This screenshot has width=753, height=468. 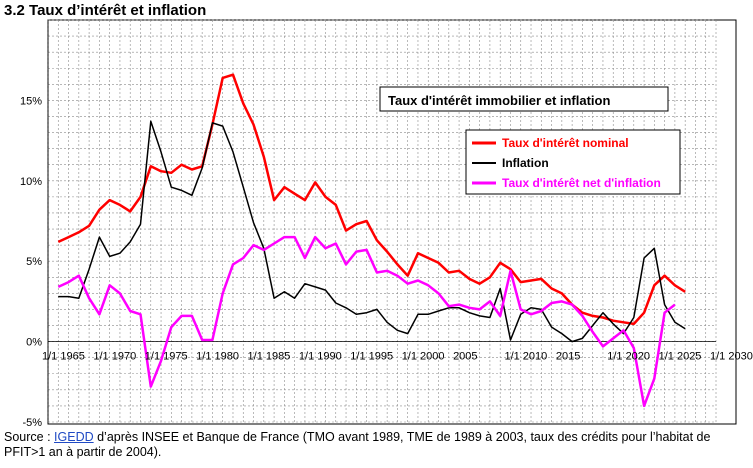 I want to click on x-tick-label: 1/1 1975, so click(x=166, y=357).